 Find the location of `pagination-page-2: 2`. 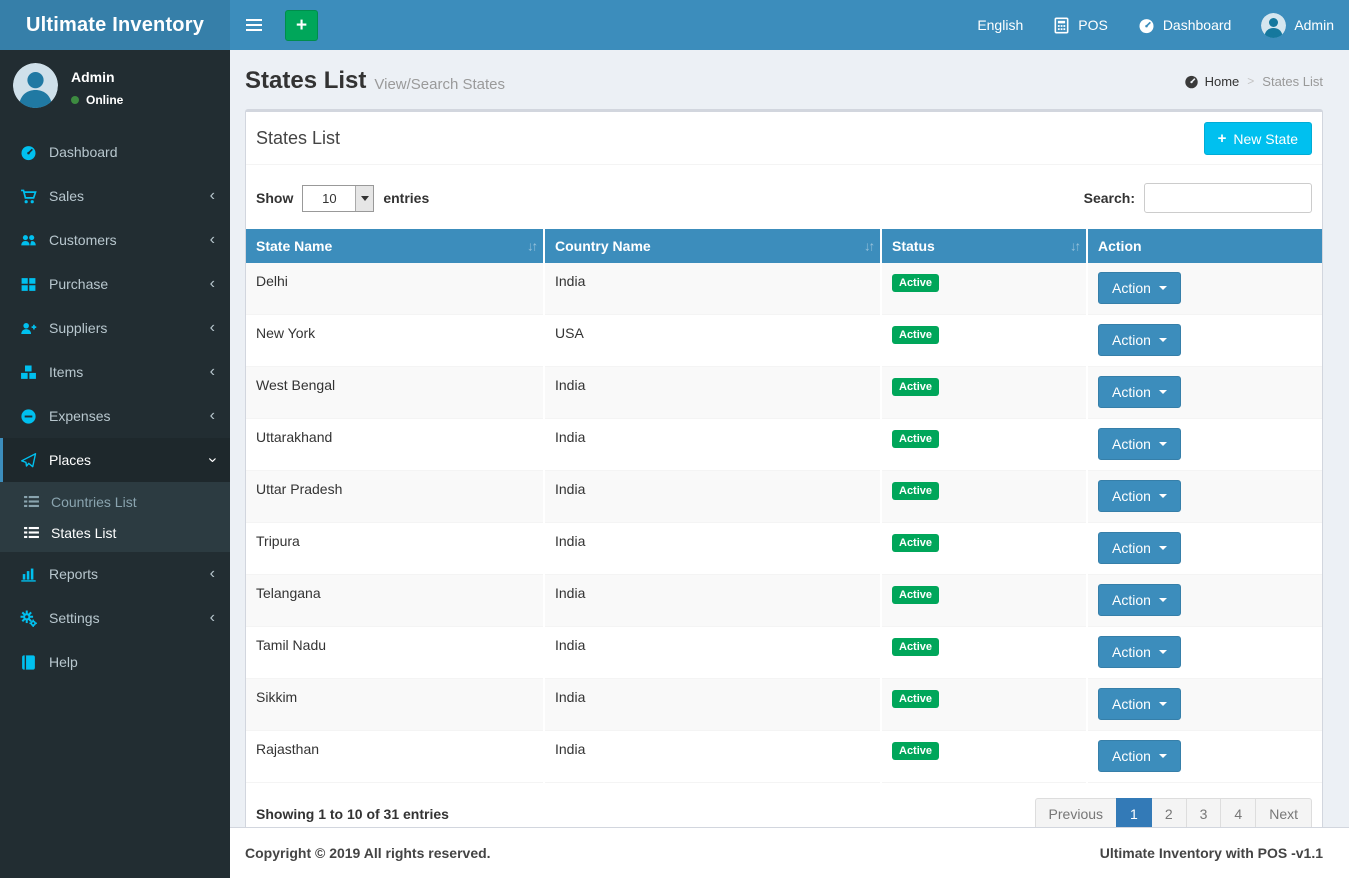

pagination-page-2: 2 is located at coordinates (1168, 812).